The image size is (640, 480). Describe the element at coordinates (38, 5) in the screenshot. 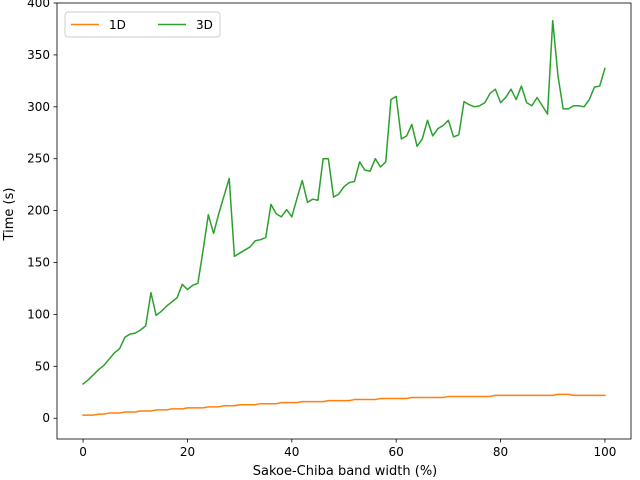

I see `y-tick-label: 400` at that location.